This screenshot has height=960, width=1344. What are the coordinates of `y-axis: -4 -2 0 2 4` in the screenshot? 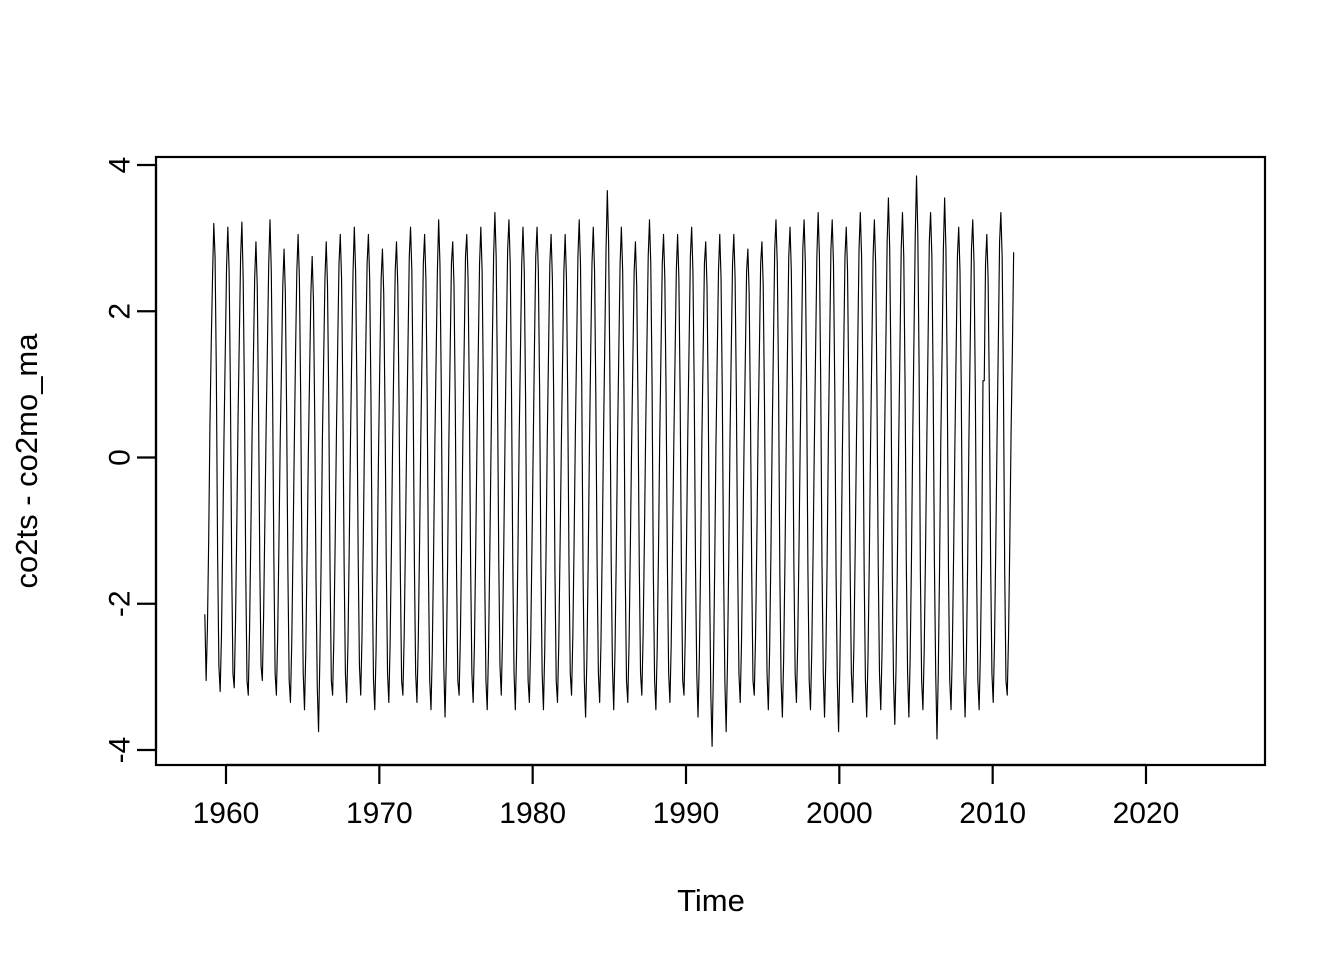 It's located at (131, 460).